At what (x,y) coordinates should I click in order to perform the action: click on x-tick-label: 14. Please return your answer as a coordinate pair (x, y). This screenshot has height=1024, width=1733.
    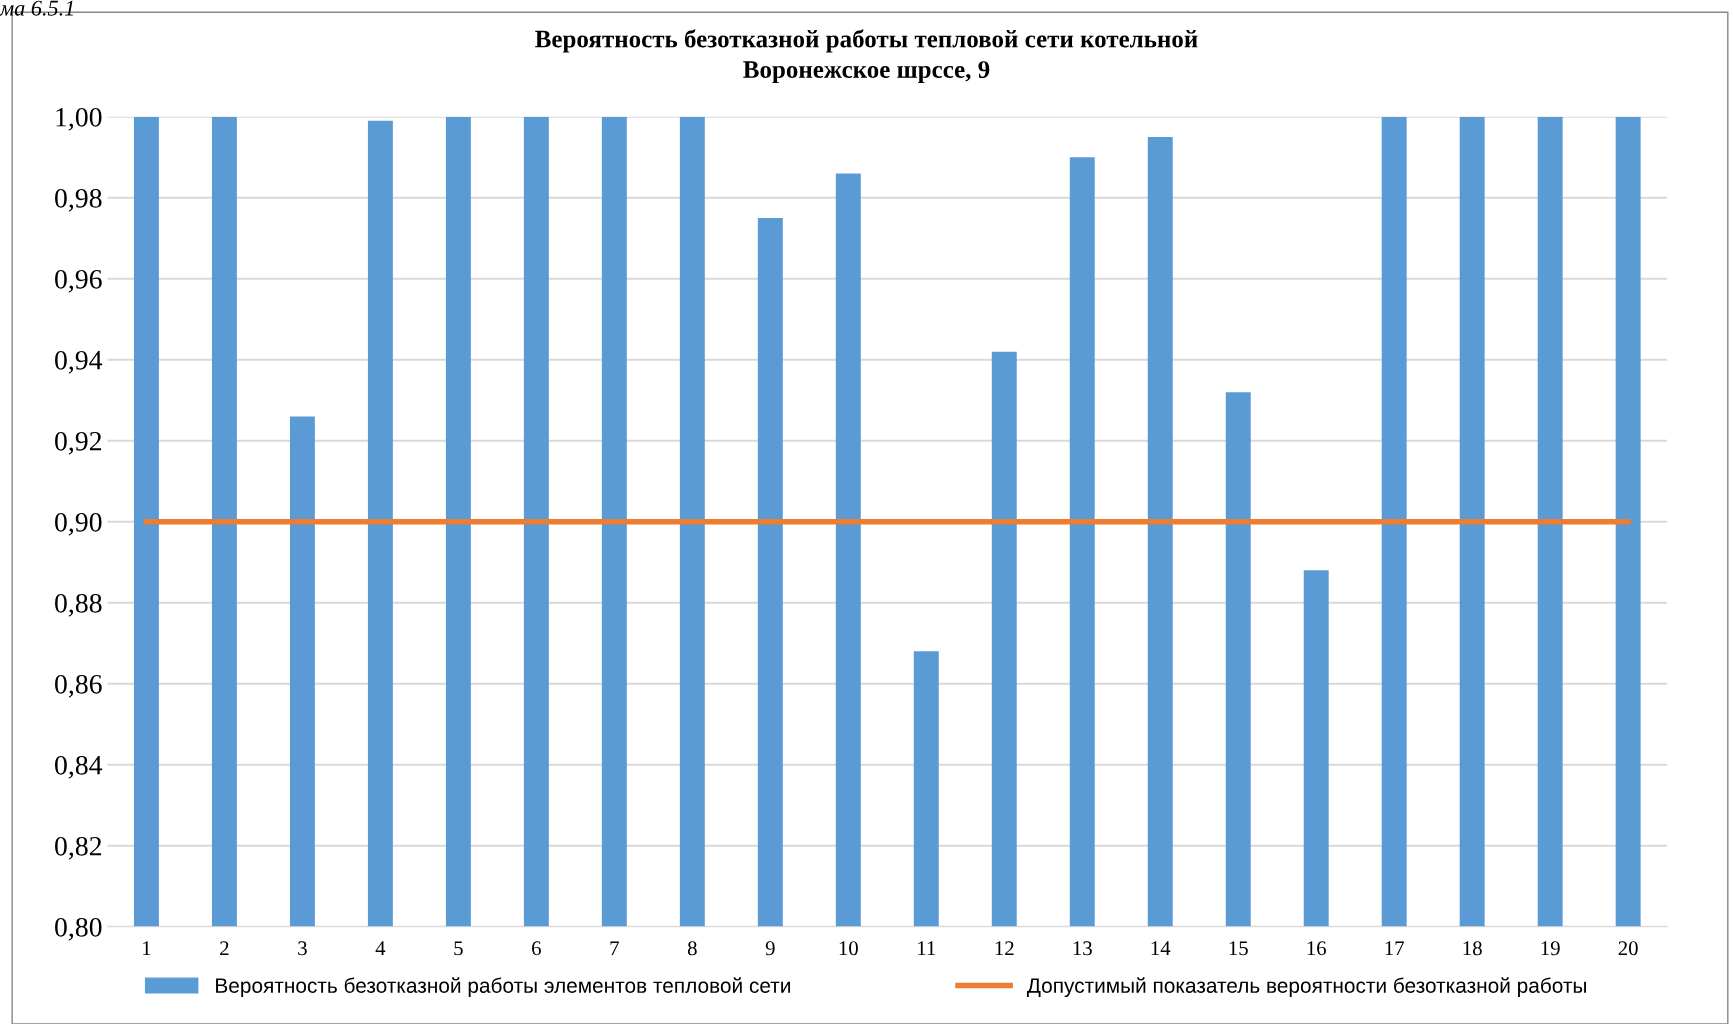
    Looking at the image, I should click on (1161, 948).